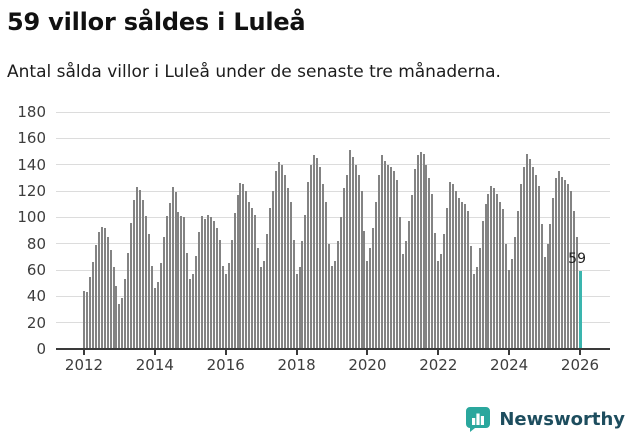 This screenshot has height=439, width=631. I want to click on y-axis-label: 160, so click(31, 138).